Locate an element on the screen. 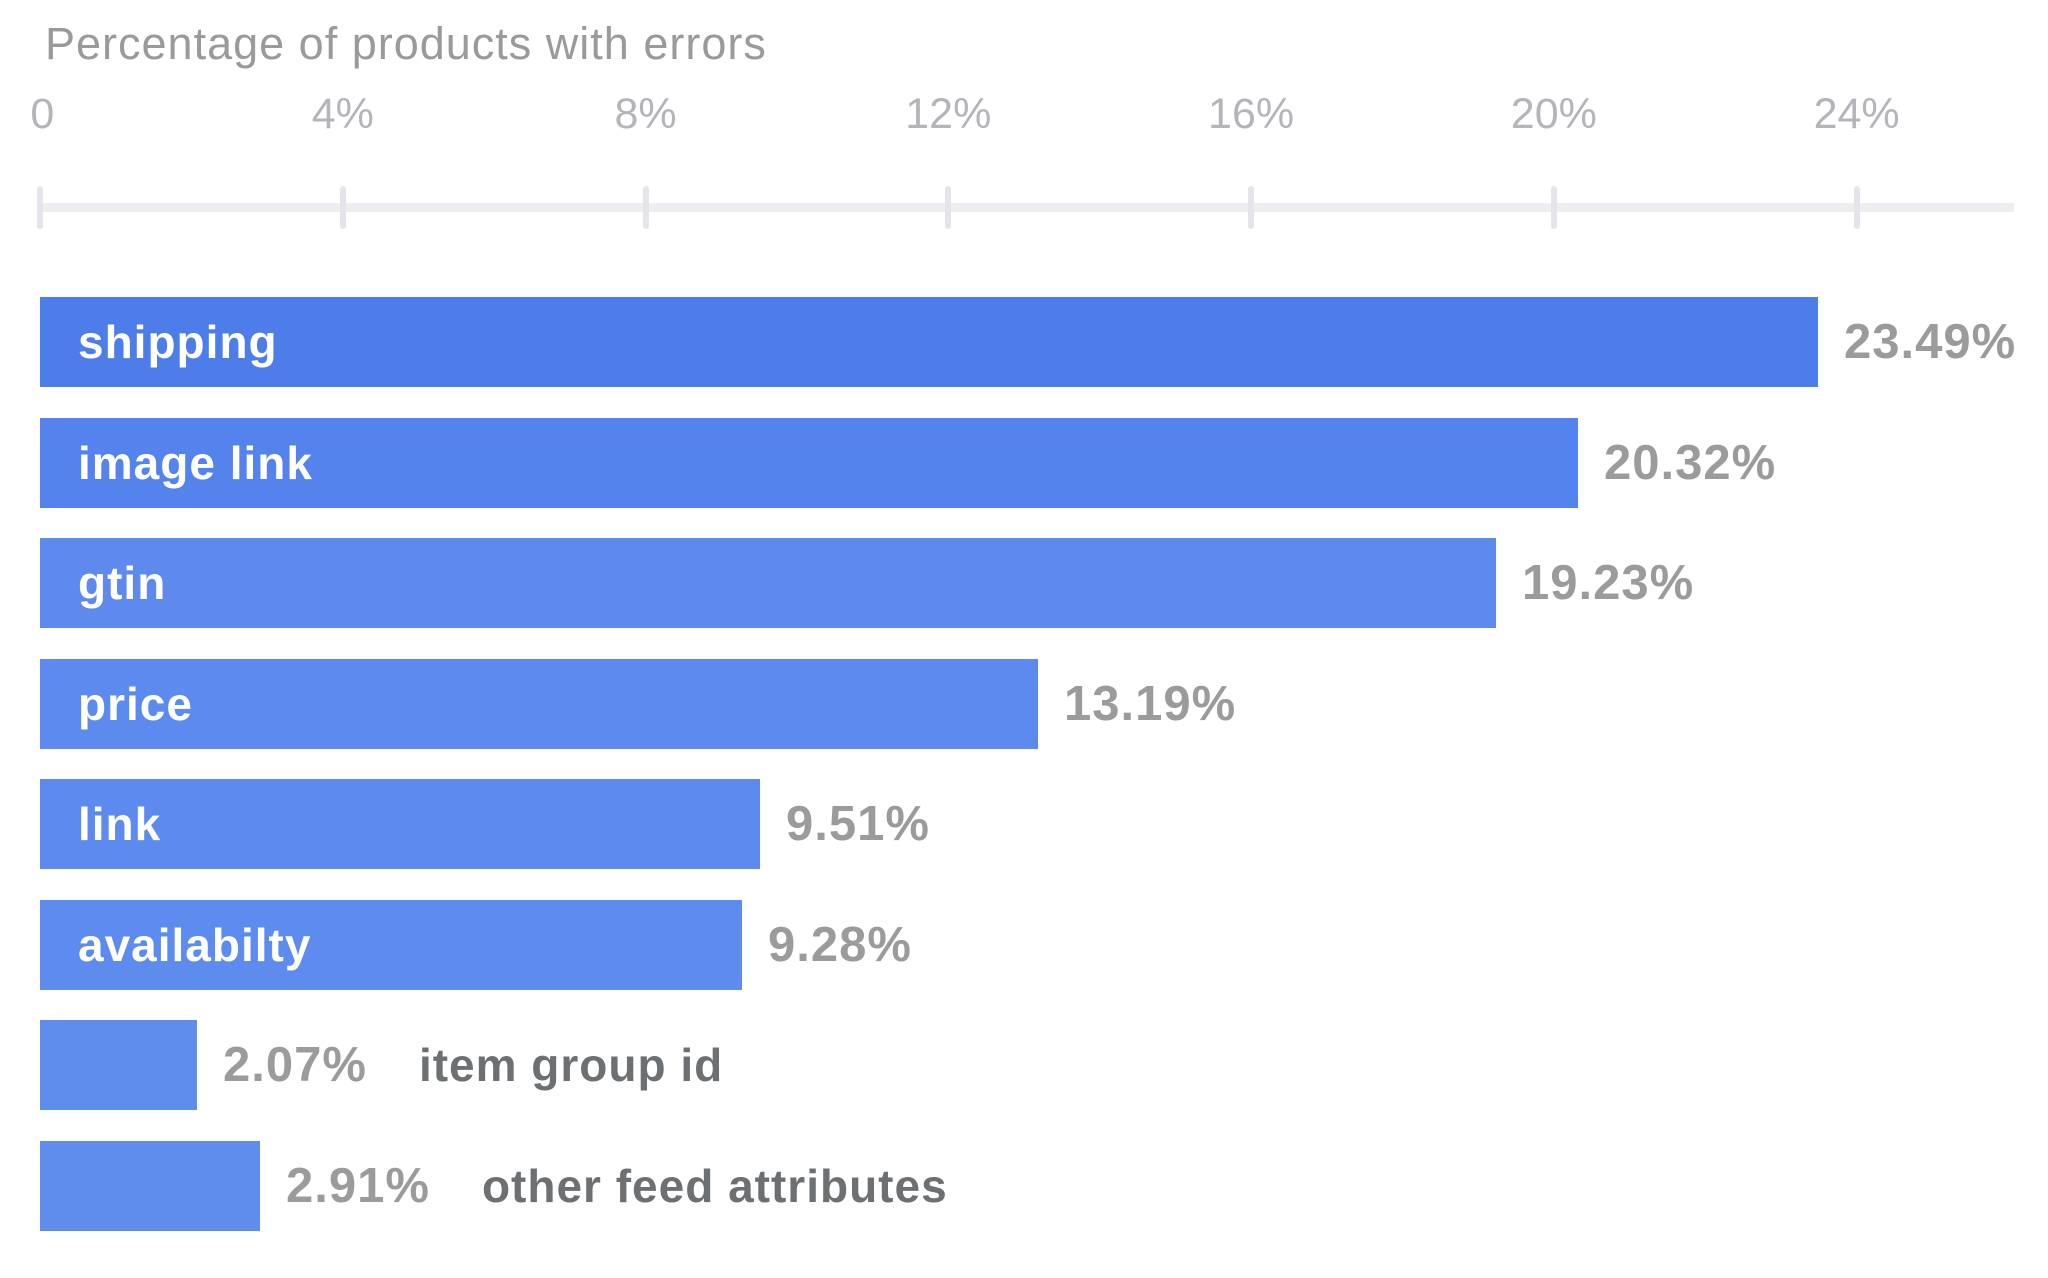 The width and height of the screenshot is (2048, 1278). x-axis-tick-label: 24% is located at coordinates (1856, 114).